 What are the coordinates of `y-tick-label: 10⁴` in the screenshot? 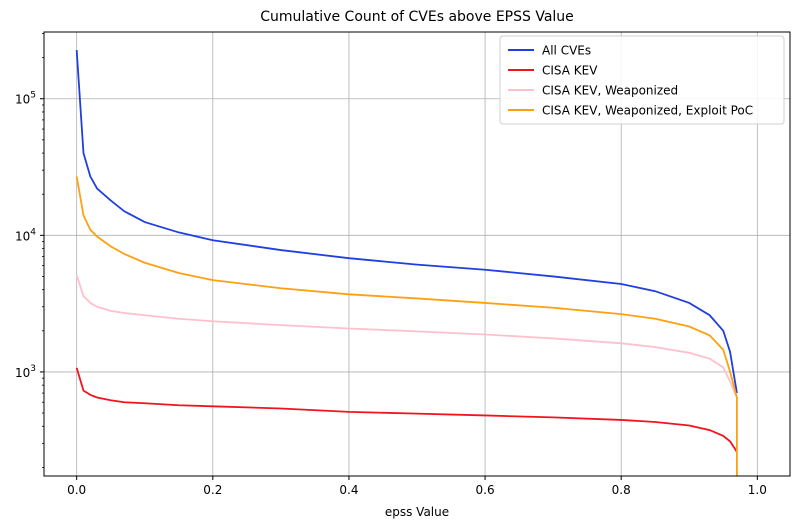 It's located at (25, 235).